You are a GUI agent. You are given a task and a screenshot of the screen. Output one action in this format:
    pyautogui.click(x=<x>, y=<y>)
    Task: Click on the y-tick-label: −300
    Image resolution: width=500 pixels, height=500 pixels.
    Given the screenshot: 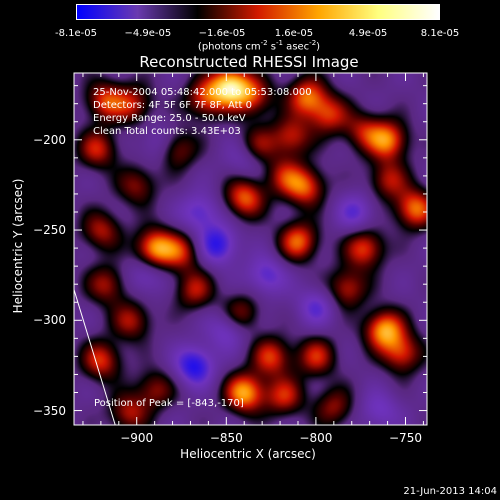 What is the action you would take?
    pyautogui.click(x=49, y=320)
    